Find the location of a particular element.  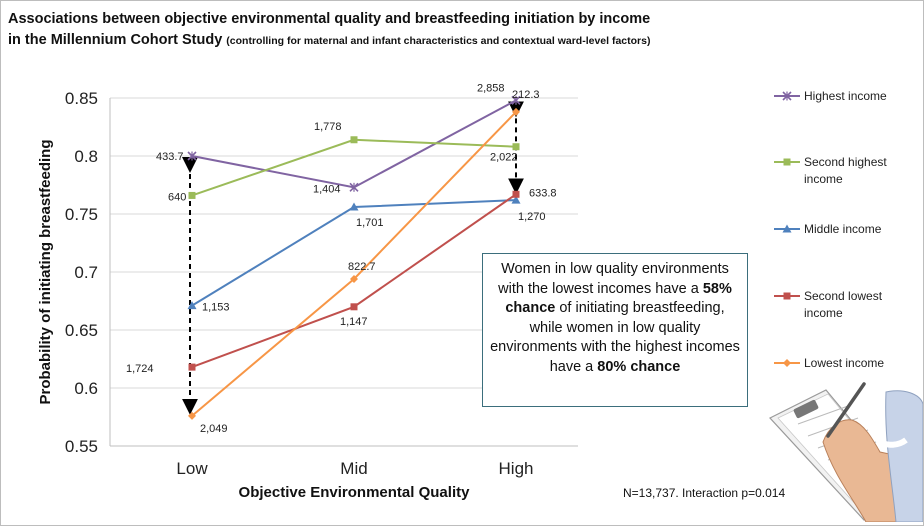

data-label: 2,049 is located at coordinates (214, 429).